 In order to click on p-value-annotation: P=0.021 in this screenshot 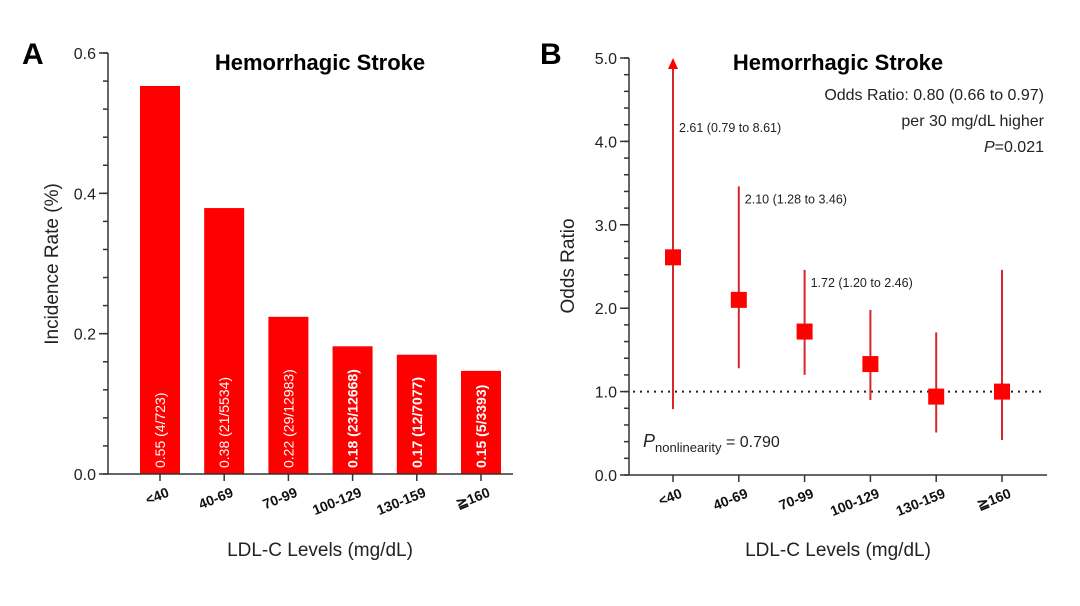, I will do `click(1014, 147)`.